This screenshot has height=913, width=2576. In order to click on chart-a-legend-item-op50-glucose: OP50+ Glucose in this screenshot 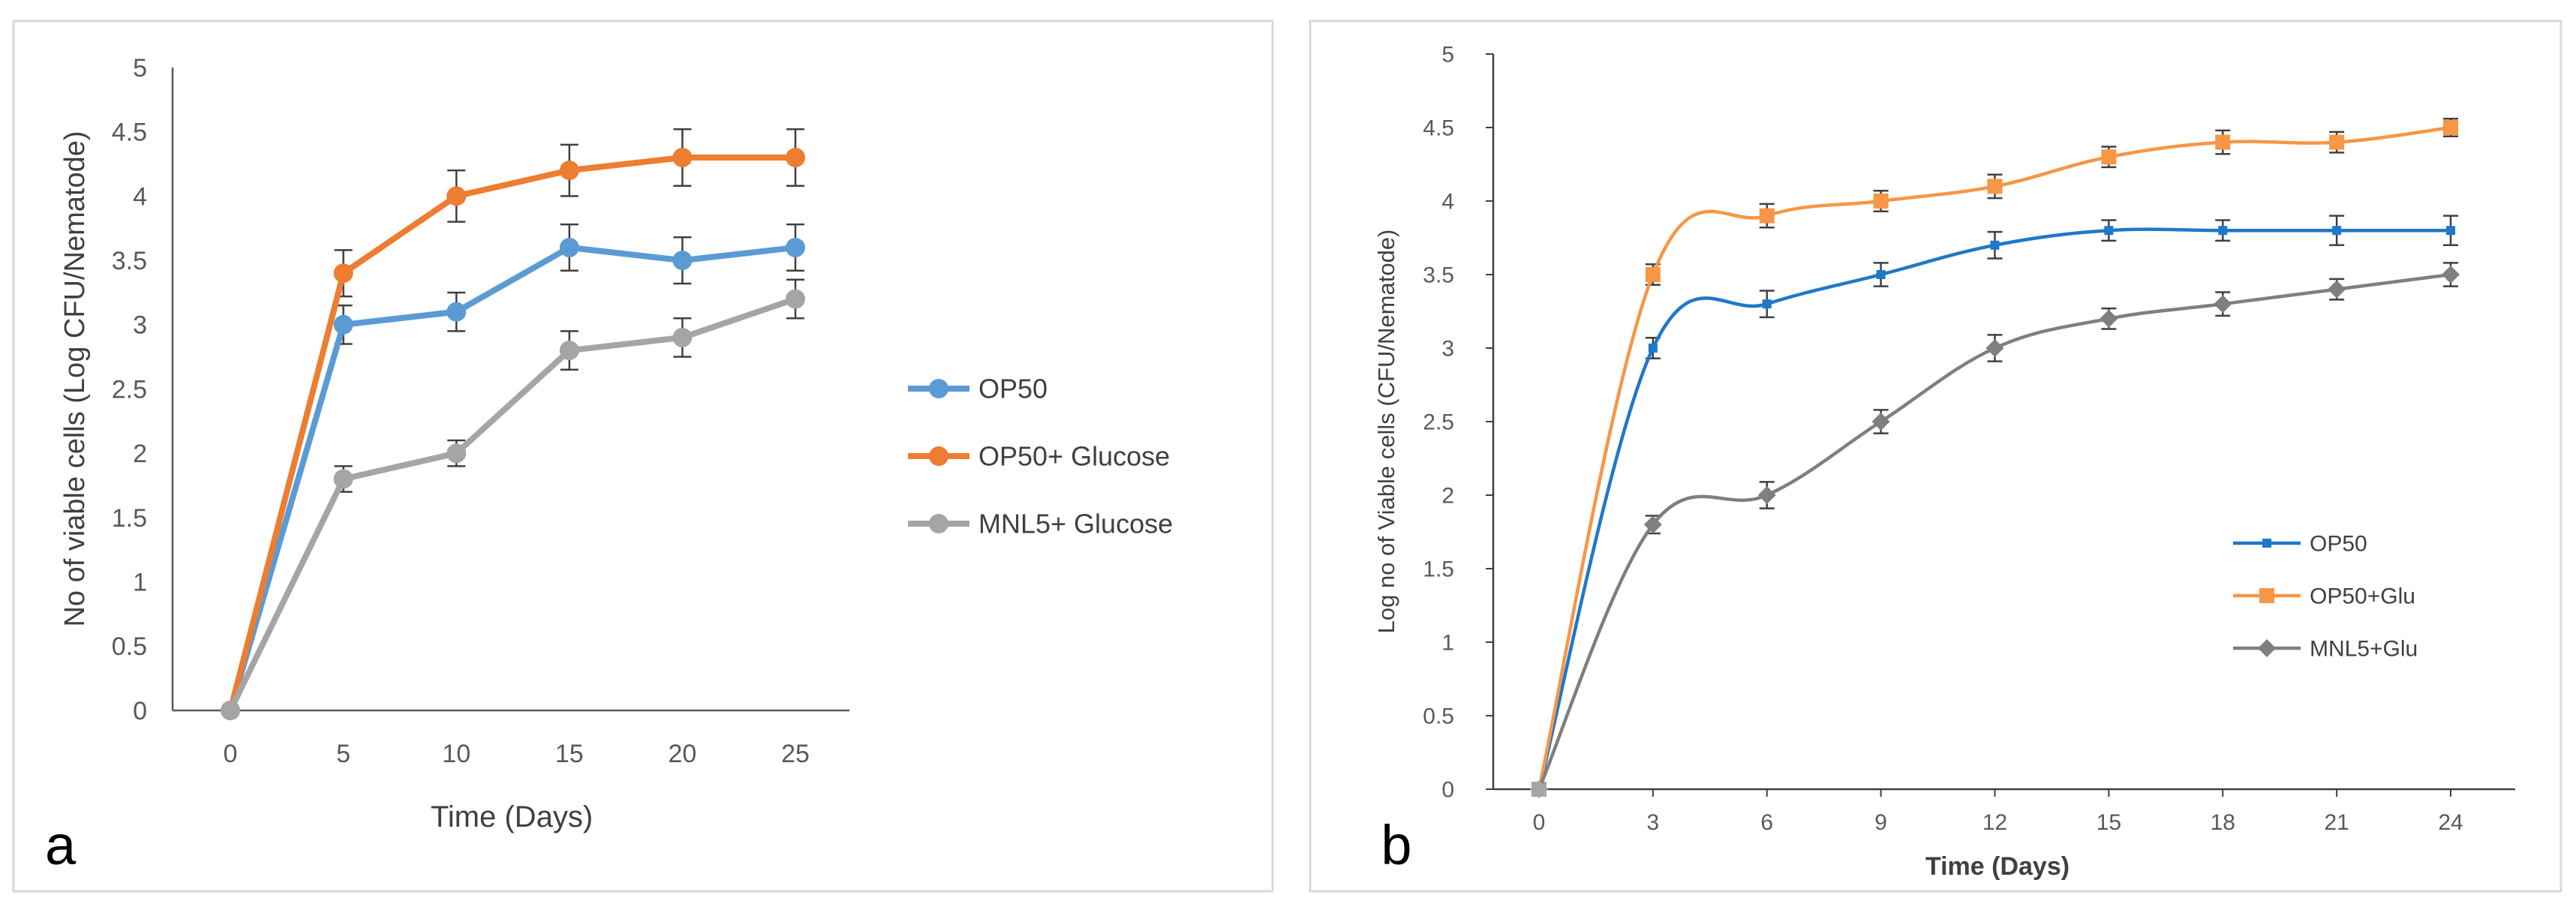, I will do `click(1039, 456)`.